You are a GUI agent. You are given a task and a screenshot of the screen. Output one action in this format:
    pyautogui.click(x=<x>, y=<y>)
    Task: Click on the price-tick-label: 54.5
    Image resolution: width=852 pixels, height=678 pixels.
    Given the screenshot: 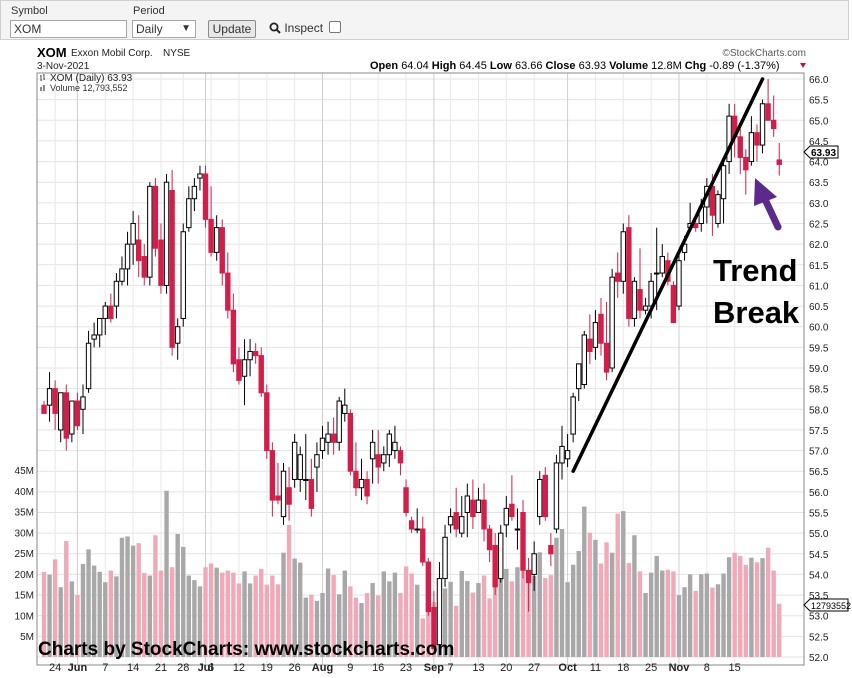 What is the action you would take?
    pyautogui.click(x=819, y=555)
    